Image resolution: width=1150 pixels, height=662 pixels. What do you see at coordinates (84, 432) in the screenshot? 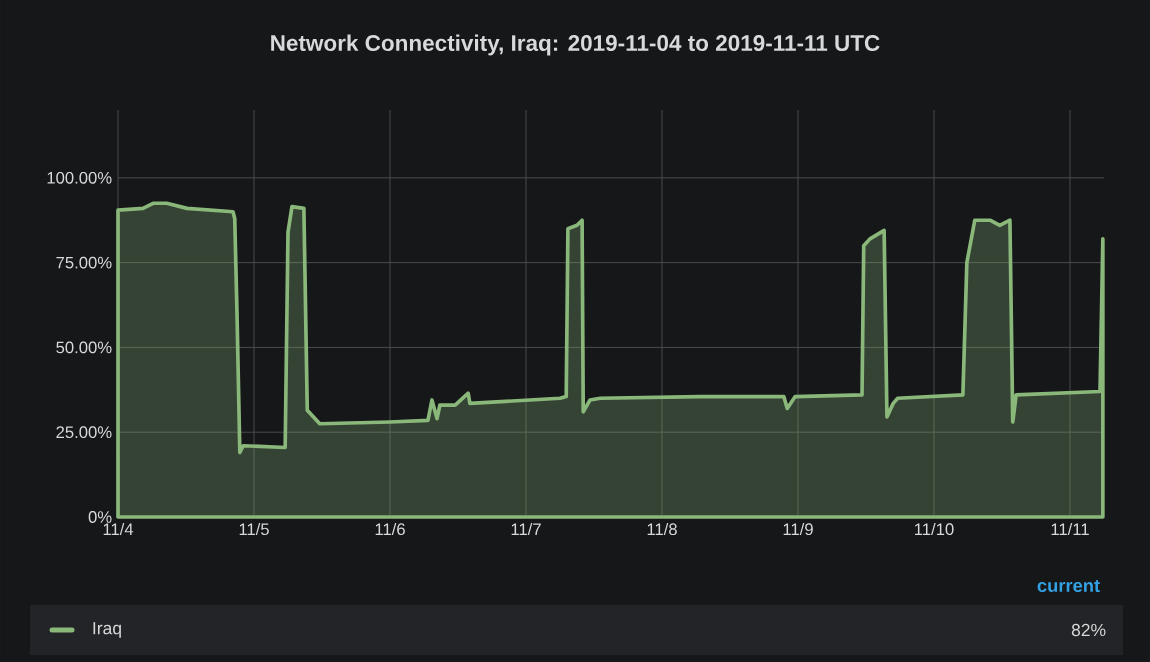
I see `y-tick-label: 25.00%` at bounding box center [84, 432].